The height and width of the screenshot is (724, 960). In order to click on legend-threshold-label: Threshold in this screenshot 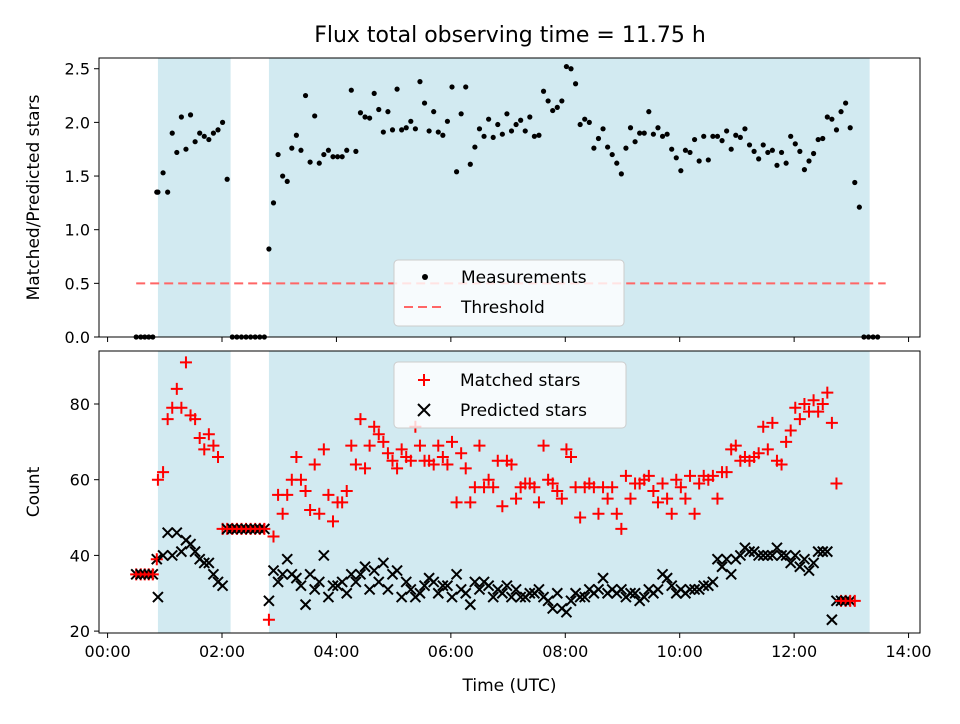, I will do `click(502, 308)`.